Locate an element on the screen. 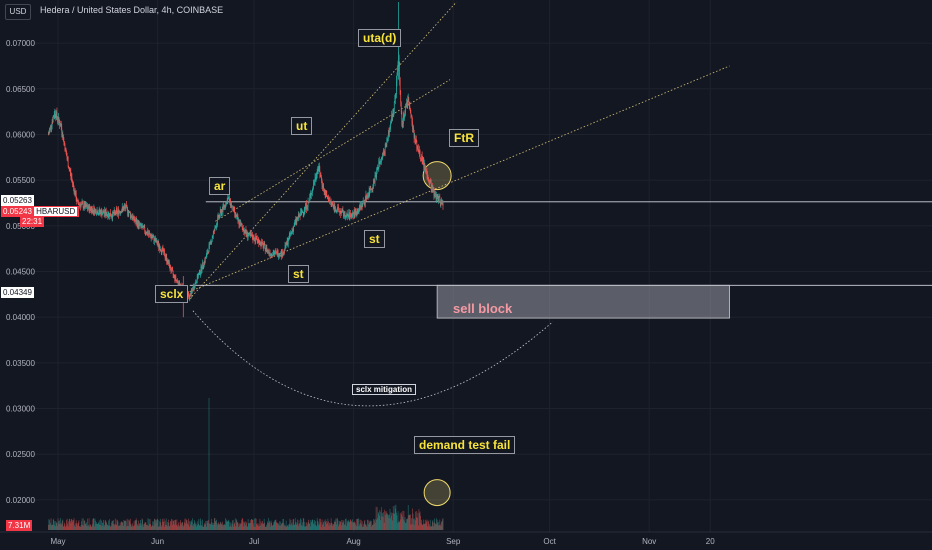  currency-button: USD is located at coordinates (18, 12).